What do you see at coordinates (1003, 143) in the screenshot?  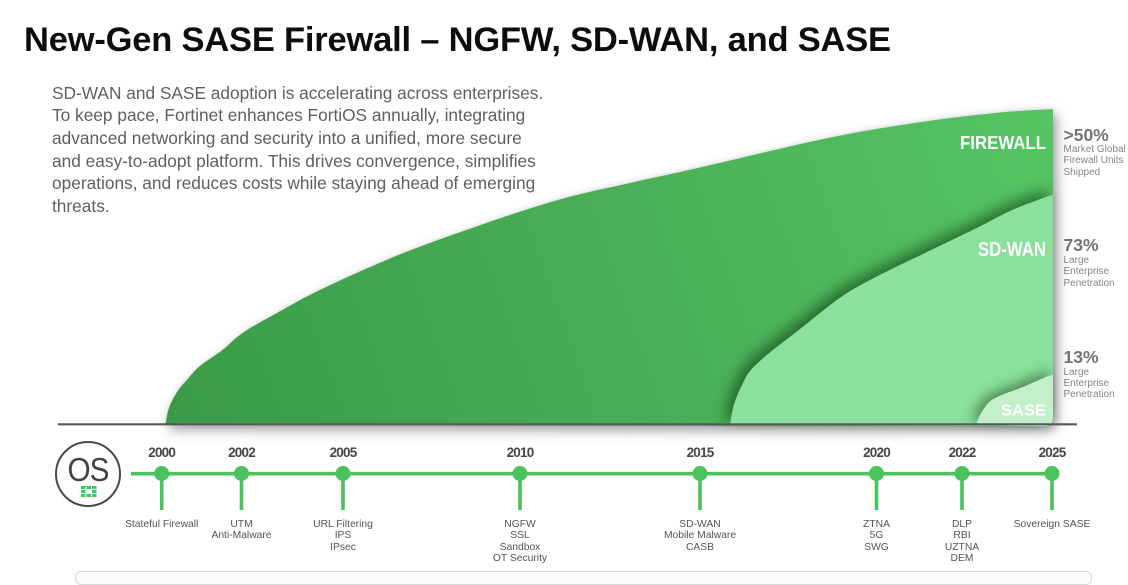 I see `svg-text: FIREWALL` at bounding box center [1003, 143].